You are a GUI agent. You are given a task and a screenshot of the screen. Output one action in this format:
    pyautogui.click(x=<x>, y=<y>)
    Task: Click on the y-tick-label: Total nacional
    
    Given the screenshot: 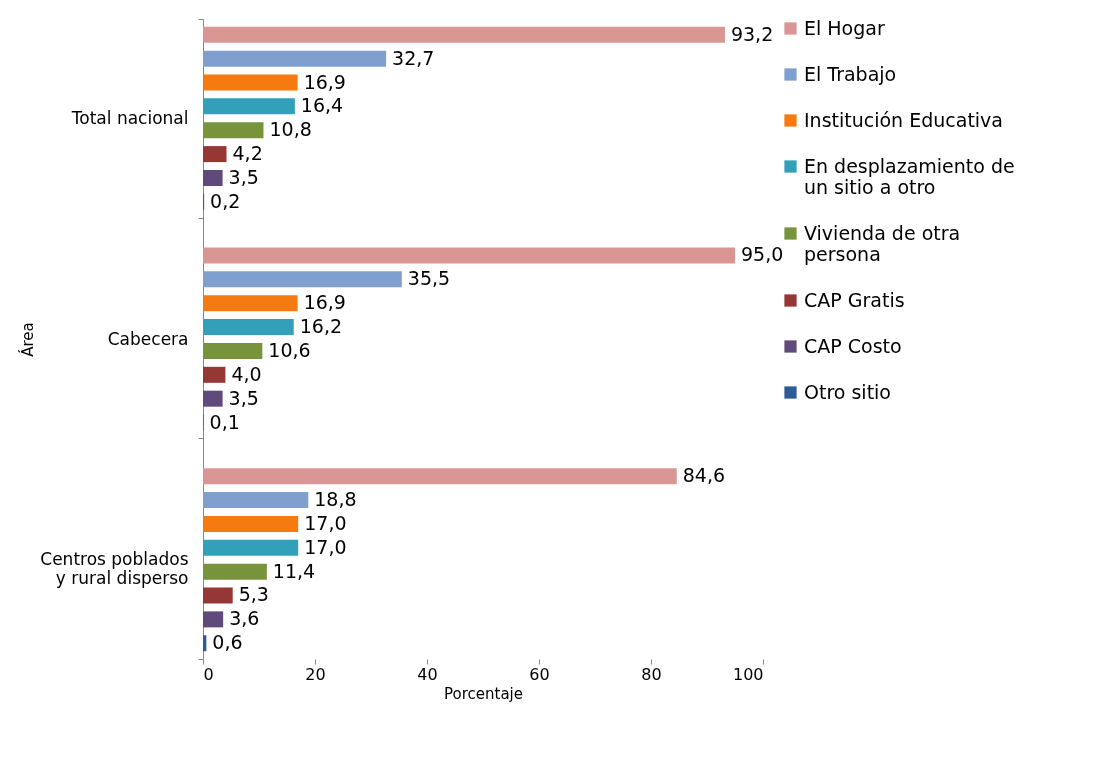 What is the action you would take?
    pyautogui.click(x=129, y=117)
    